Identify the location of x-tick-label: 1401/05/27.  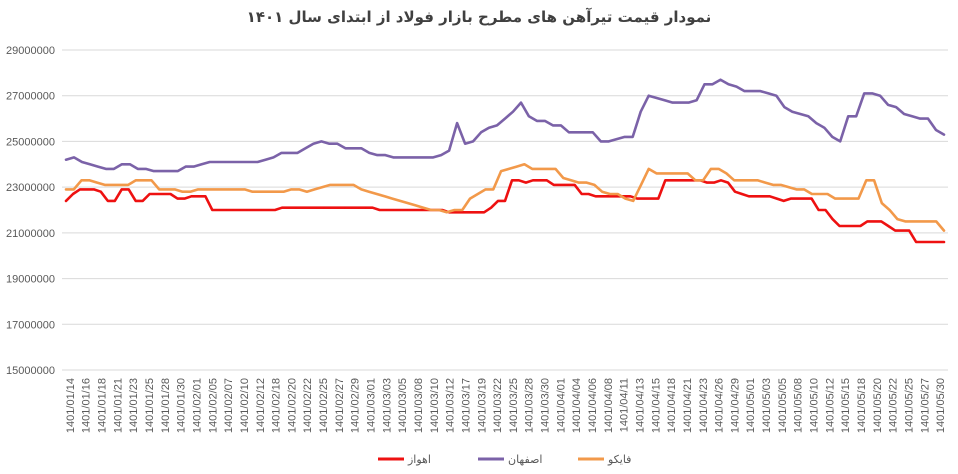
(925, 405).